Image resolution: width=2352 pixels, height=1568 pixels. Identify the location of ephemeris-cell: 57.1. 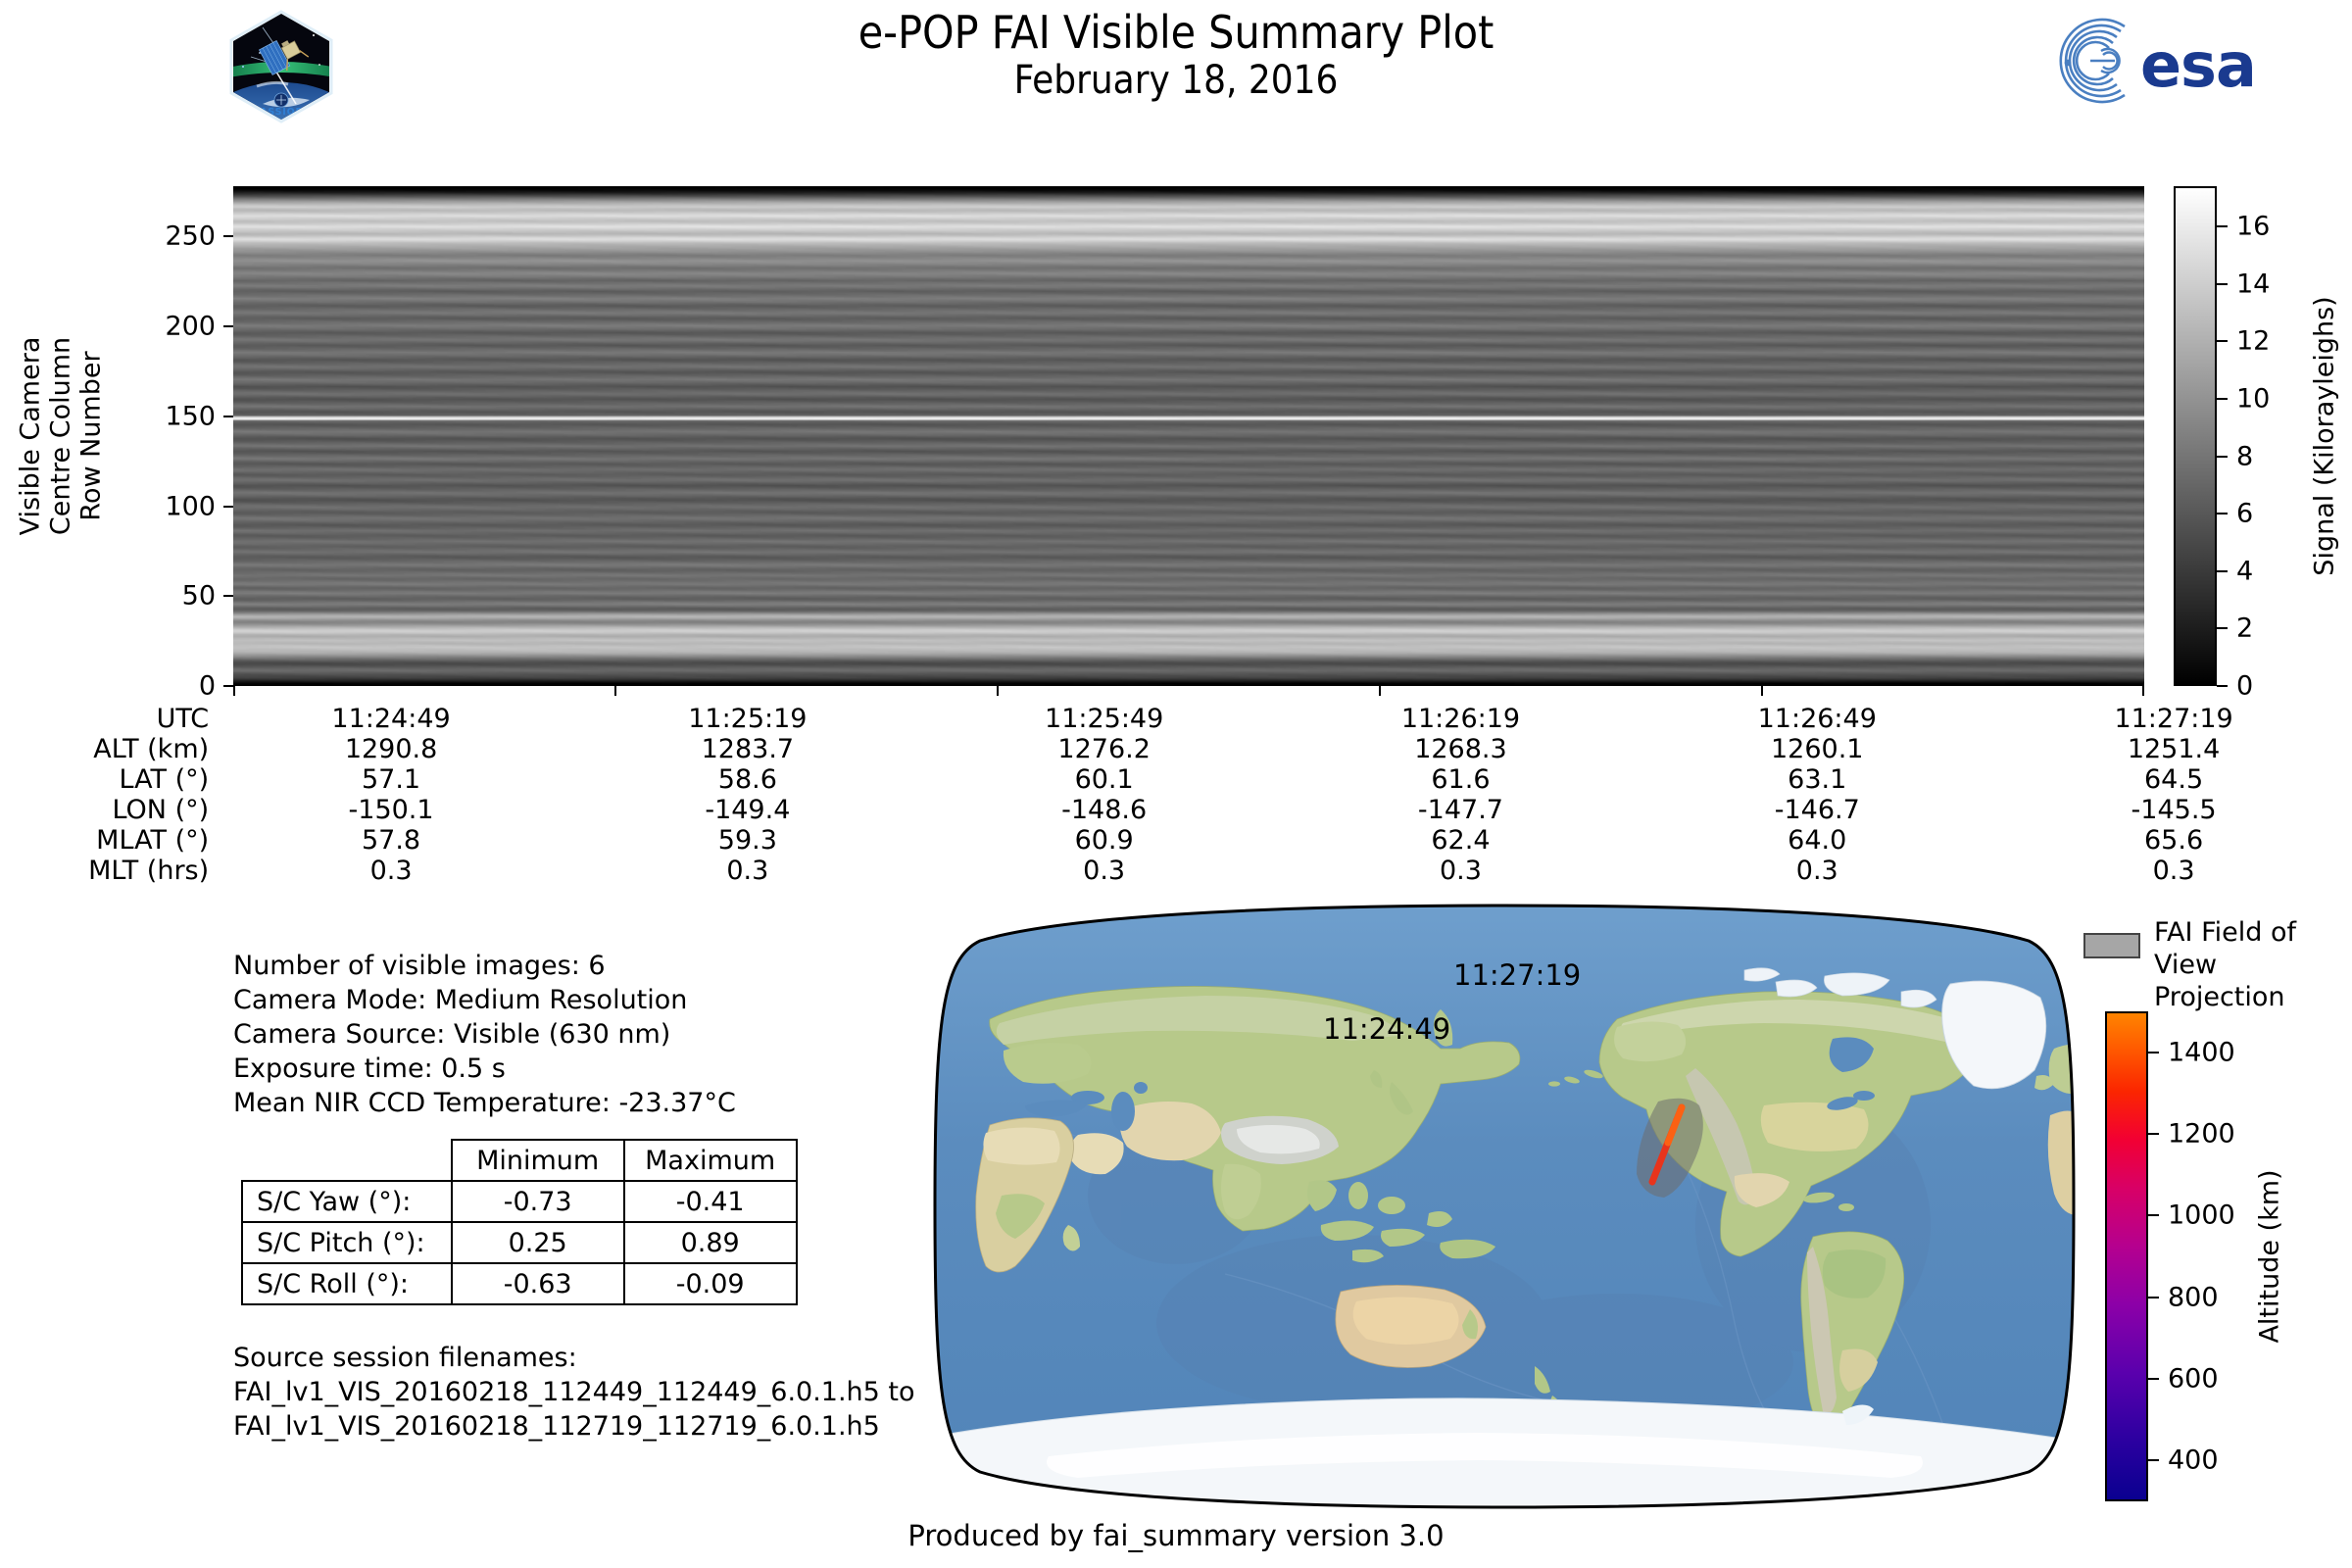
(391, 779).